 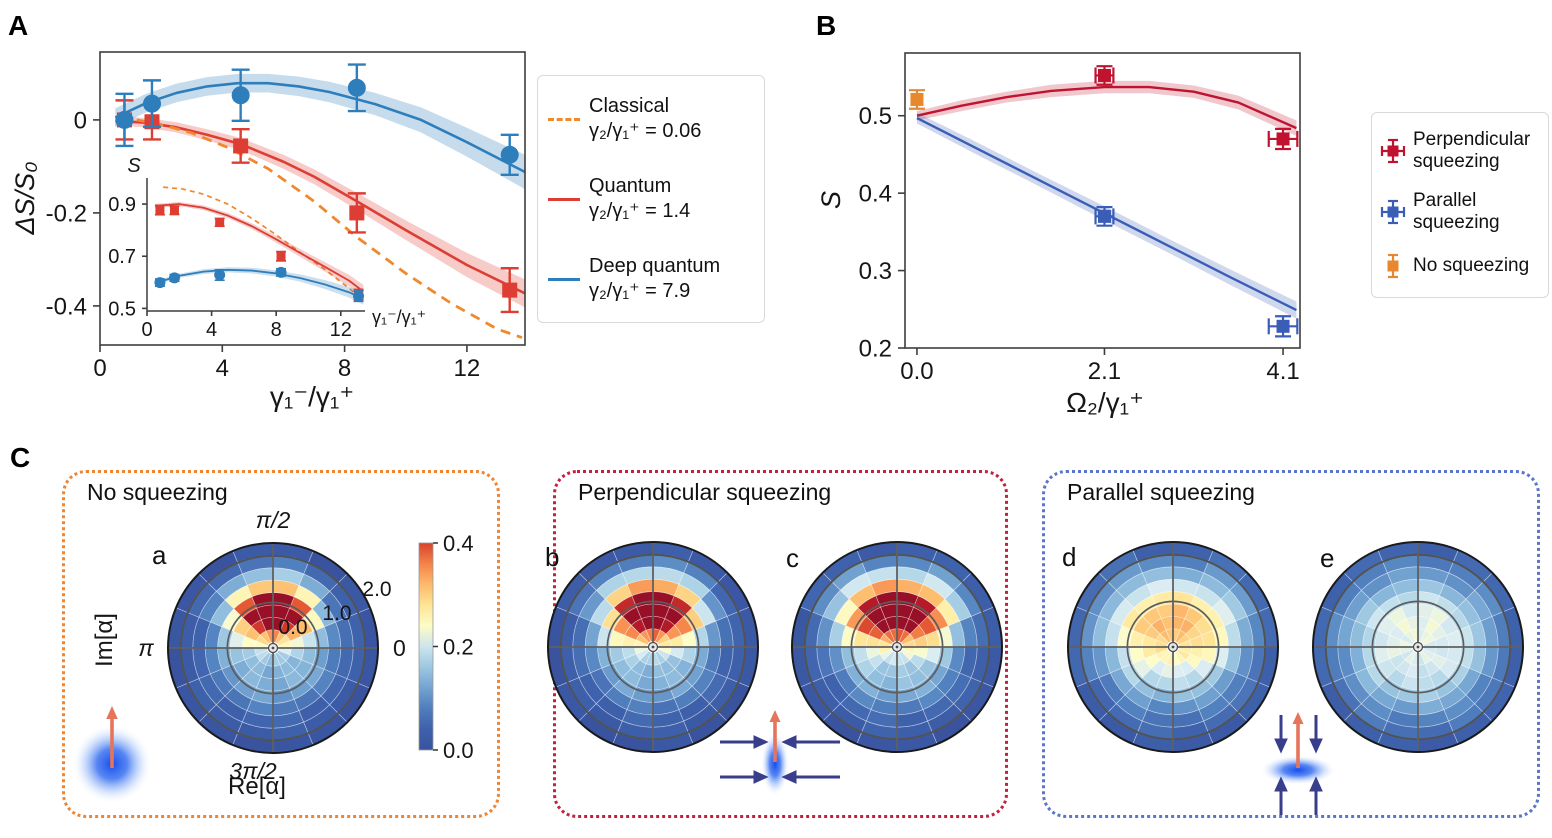 What do you see at coordinates (916, 371) in the screenshot?
I see `x-tick-label: 0.0` at bounding box center [916, 371].